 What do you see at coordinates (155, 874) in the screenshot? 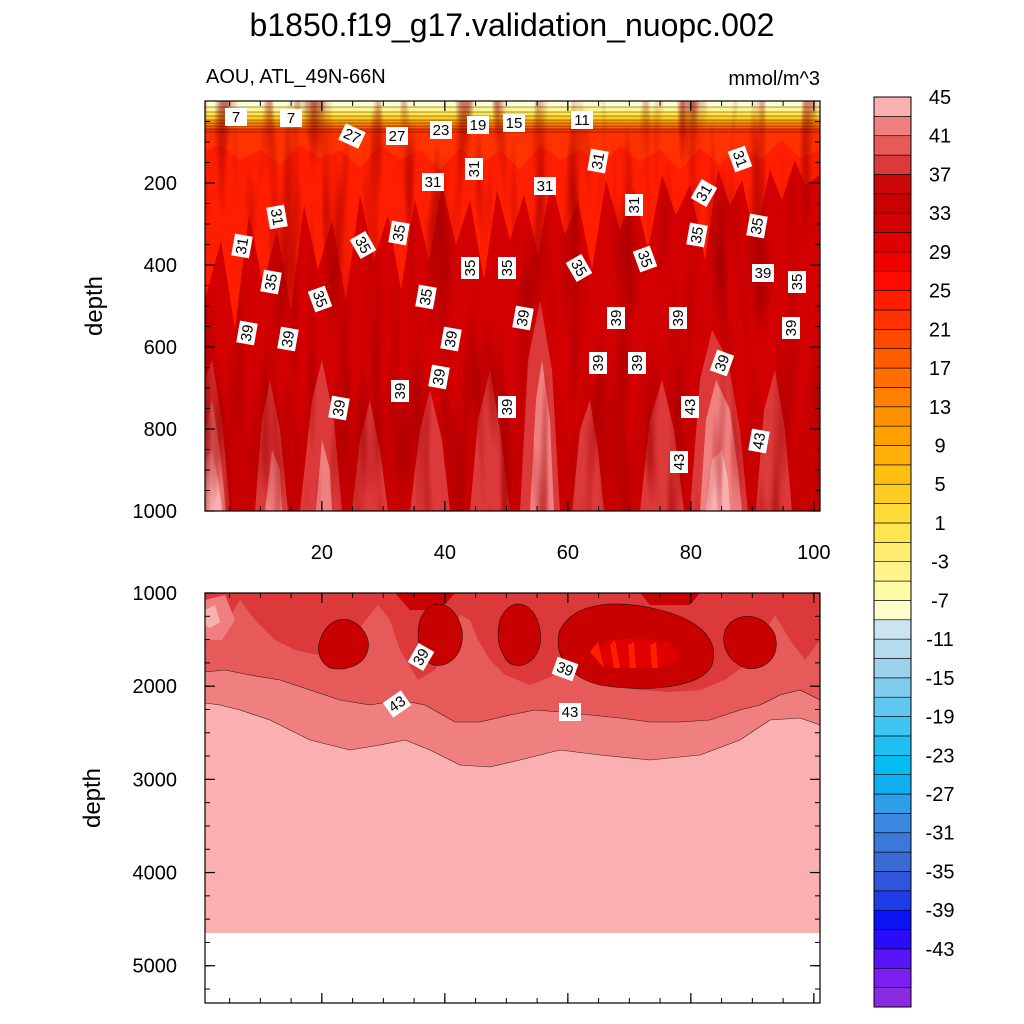
I see `y-tick-label: 4000` at bounding box center [155, 874].